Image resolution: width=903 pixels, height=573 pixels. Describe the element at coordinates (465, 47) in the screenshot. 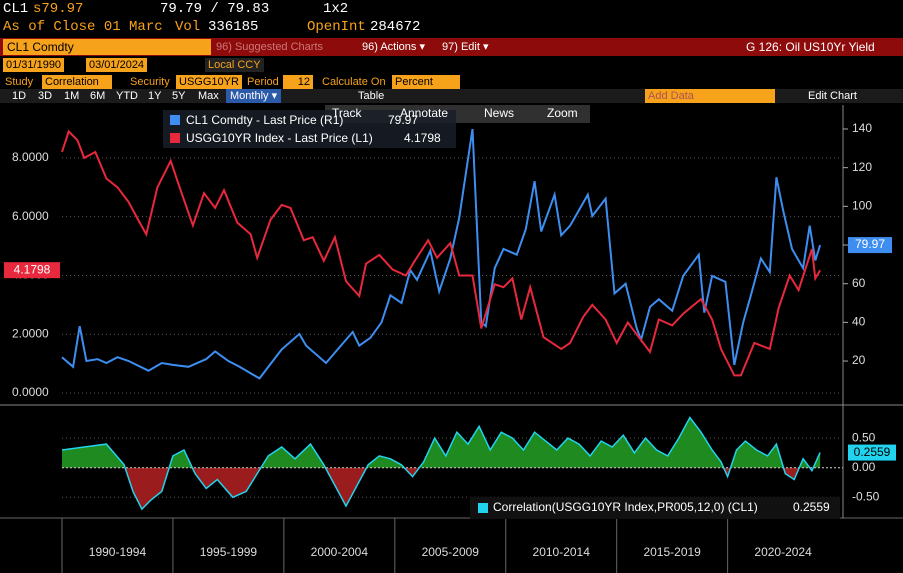

I see `edit: 97) Edit ▾` at that location.